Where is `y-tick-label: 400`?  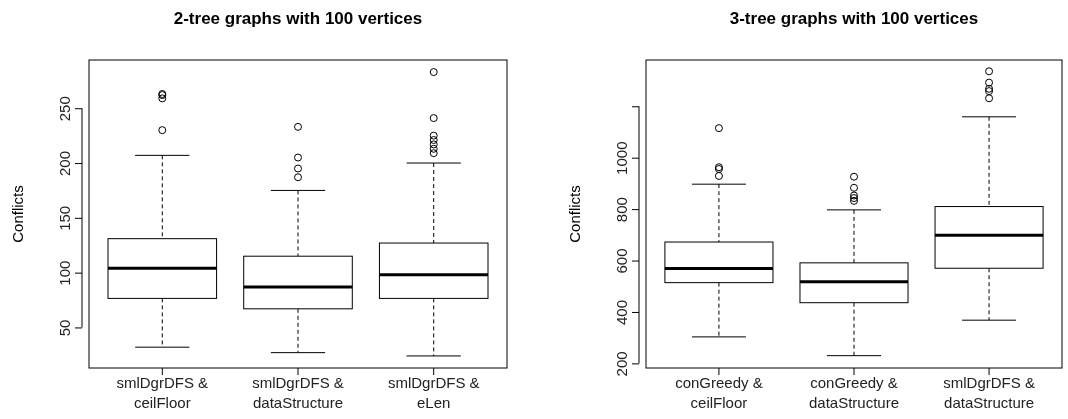
y-tick-label: 400 is located at coordinates (621, 312).